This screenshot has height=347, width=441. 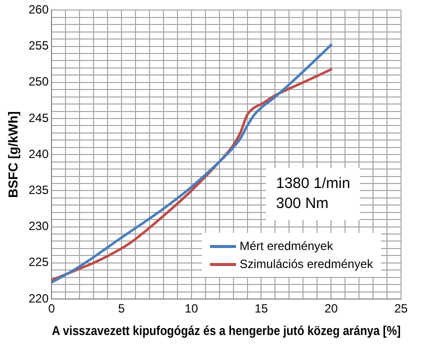 I want to click on y-tick-label: 225, so click(x=38, y=262).